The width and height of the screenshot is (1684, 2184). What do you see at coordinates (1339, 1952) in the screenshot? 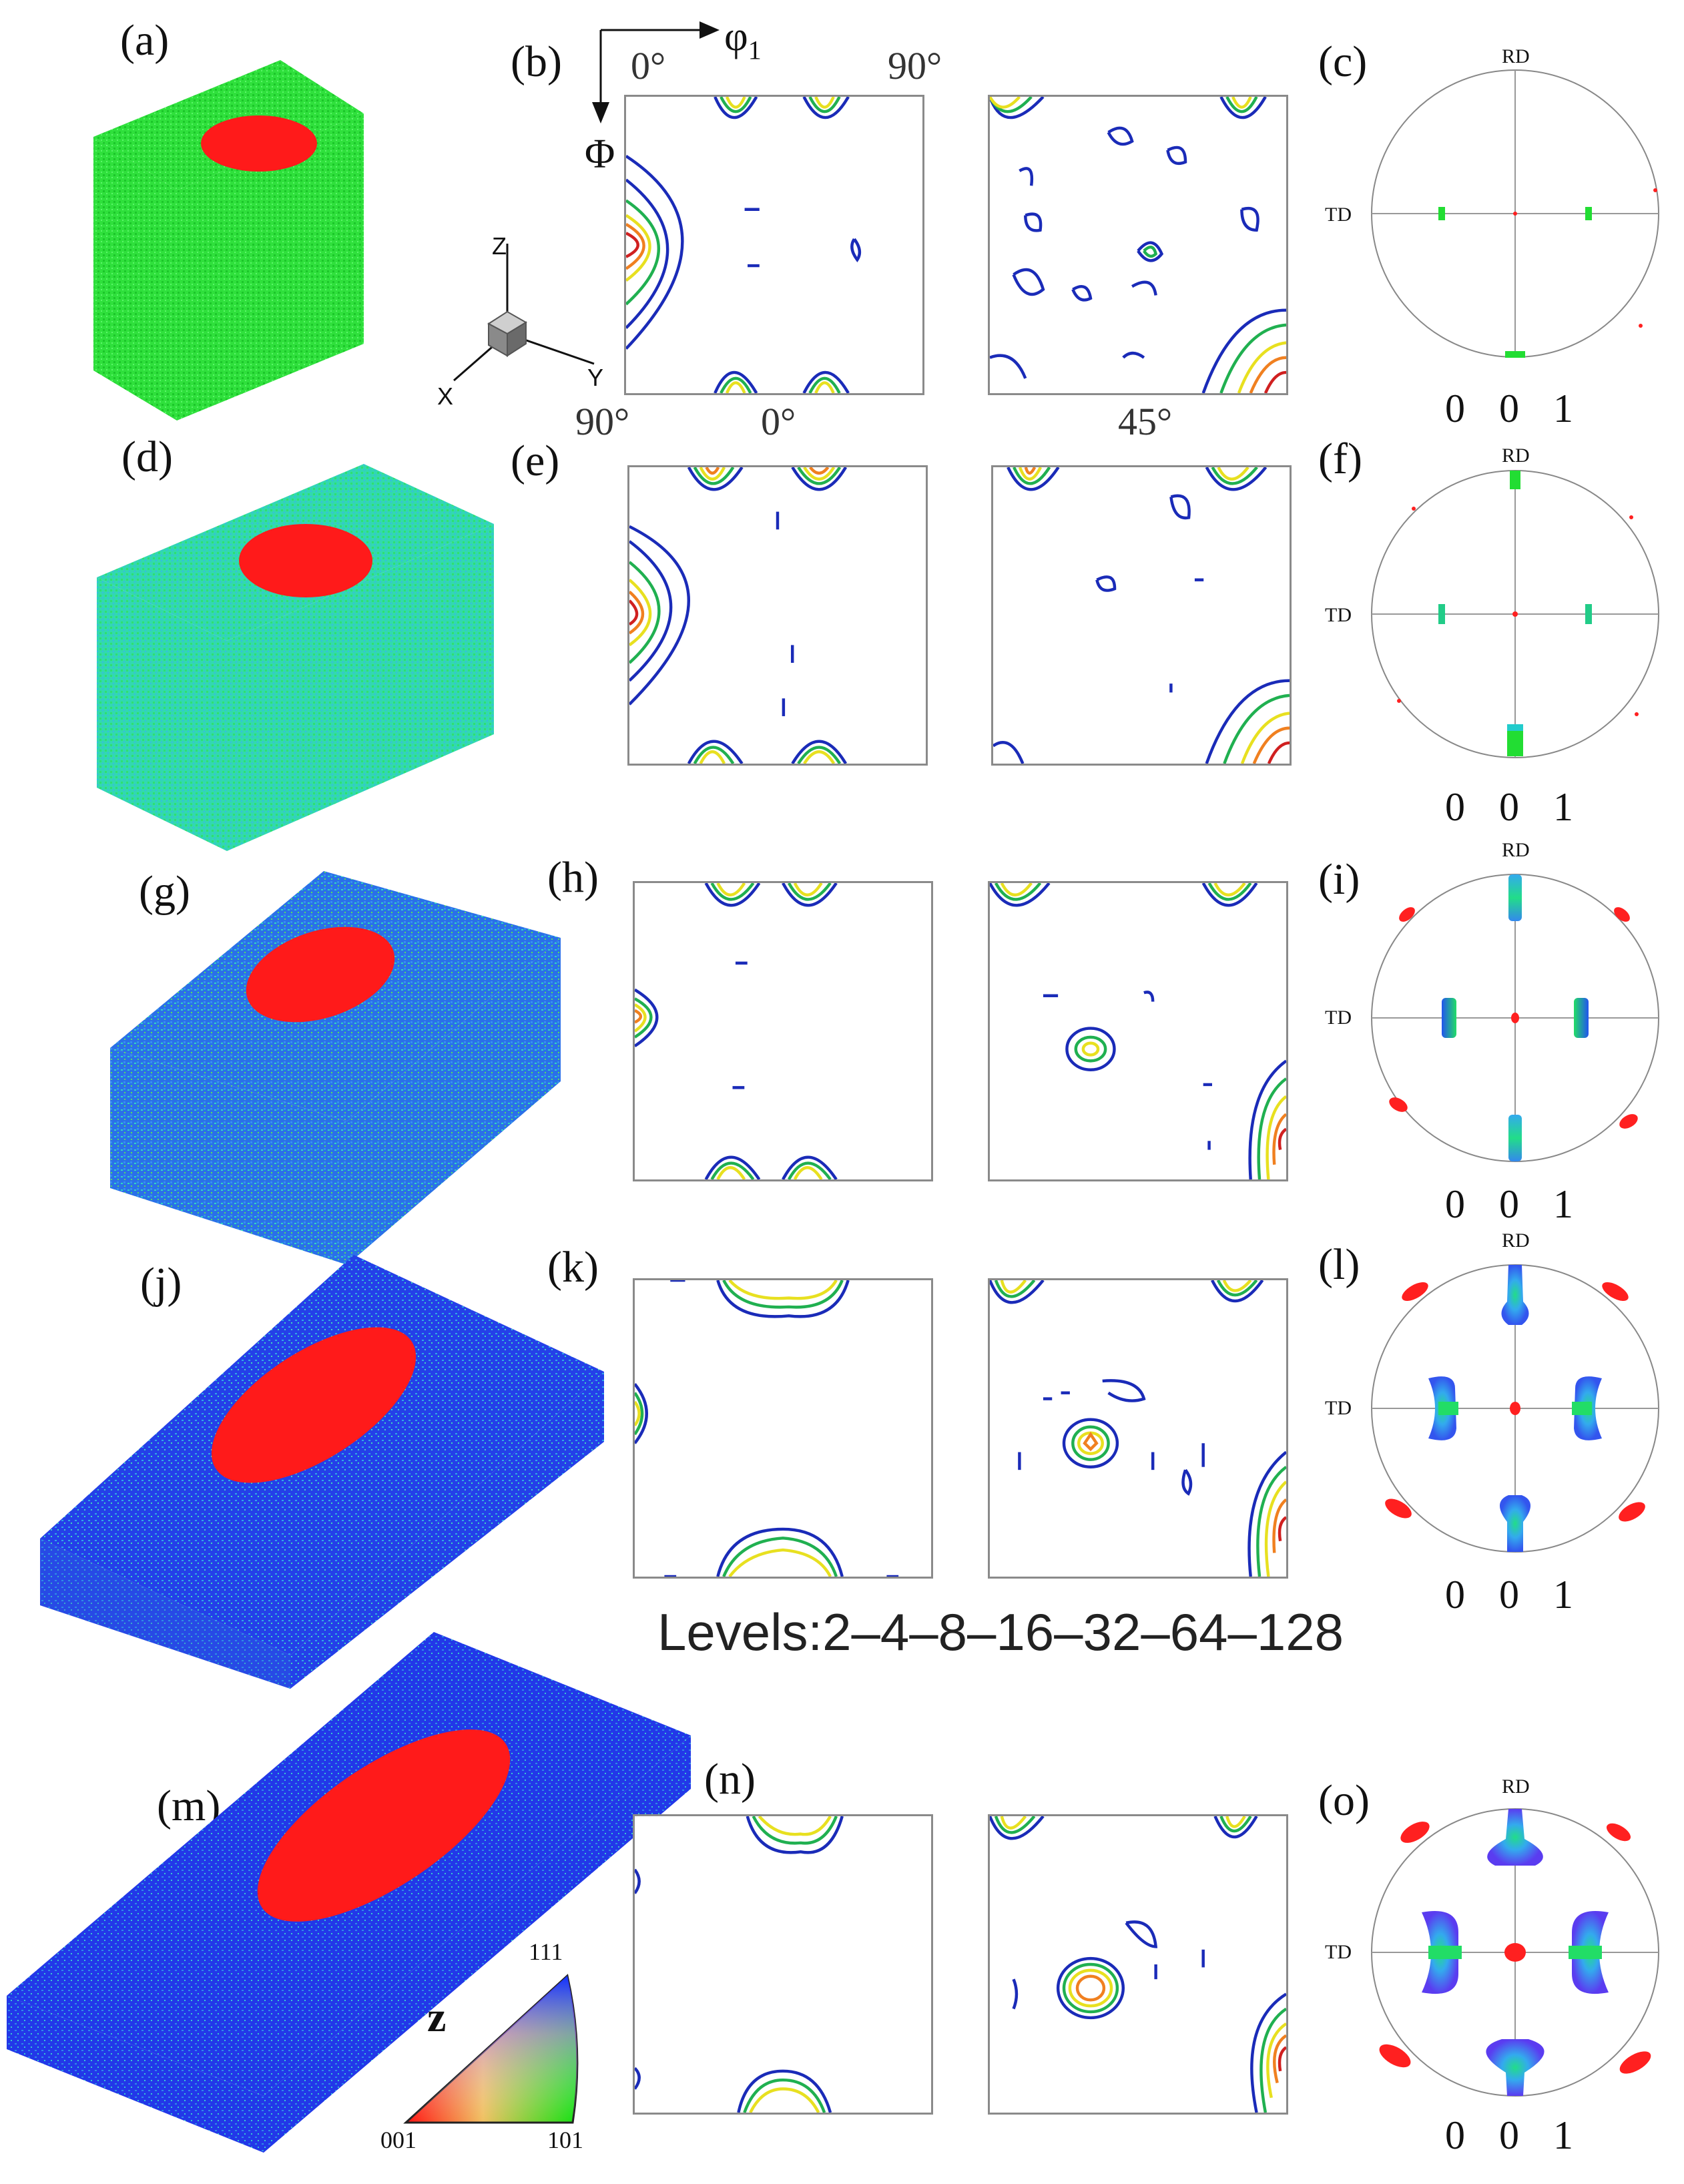
I see `pf-o-td-label: TD` at bounding box center [1339, 1952].